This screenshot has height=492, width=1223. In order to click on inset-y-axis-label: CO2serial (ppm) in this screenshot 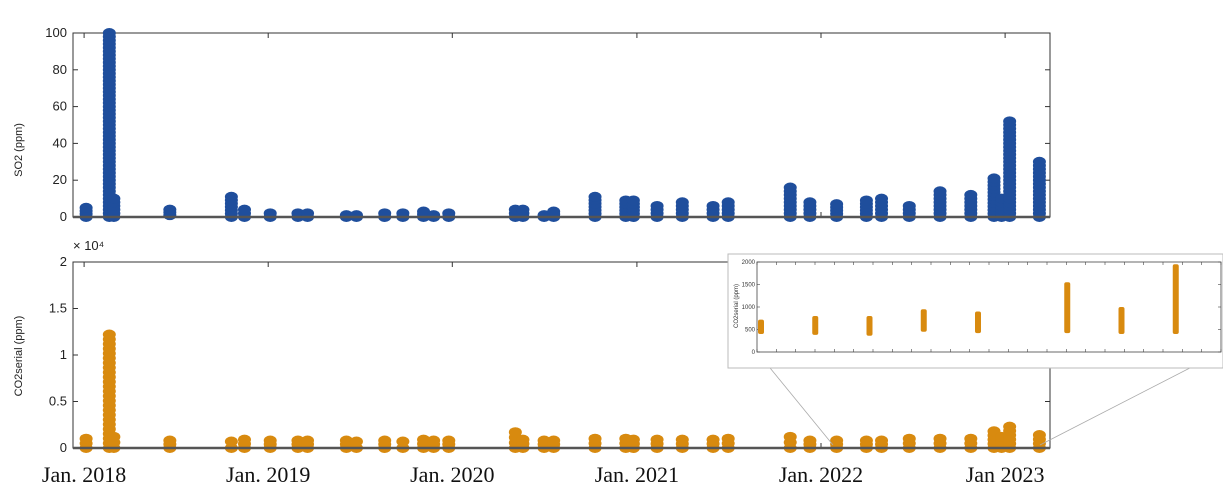, I will do `click(737, 306)`.